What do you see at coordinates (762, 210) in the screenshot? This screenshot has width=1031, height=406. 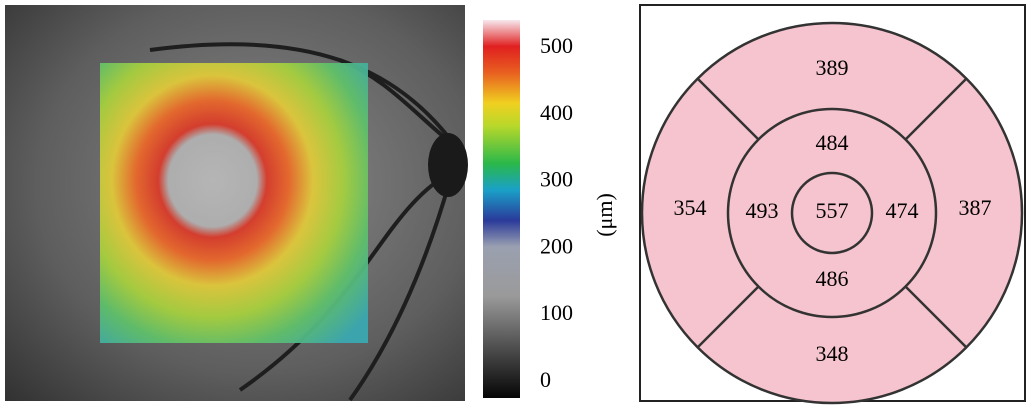 I see `sector-value: 493` at bounding box center [762, 210].